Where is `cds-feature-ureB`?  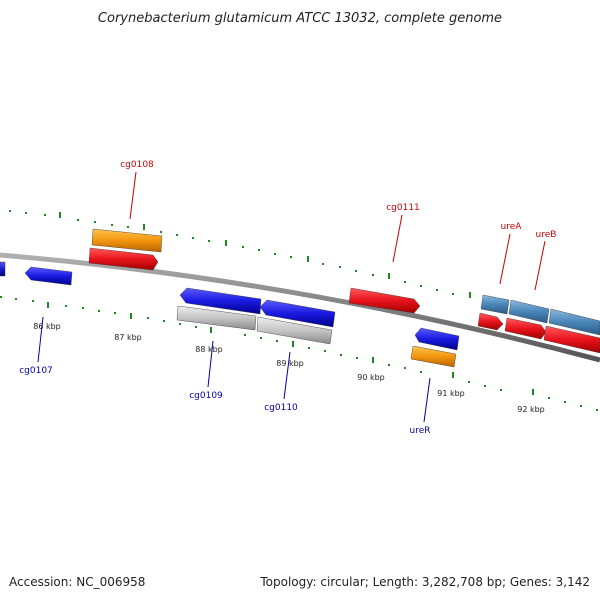
cds-feature-ureB is located at coordinates (525, 328).